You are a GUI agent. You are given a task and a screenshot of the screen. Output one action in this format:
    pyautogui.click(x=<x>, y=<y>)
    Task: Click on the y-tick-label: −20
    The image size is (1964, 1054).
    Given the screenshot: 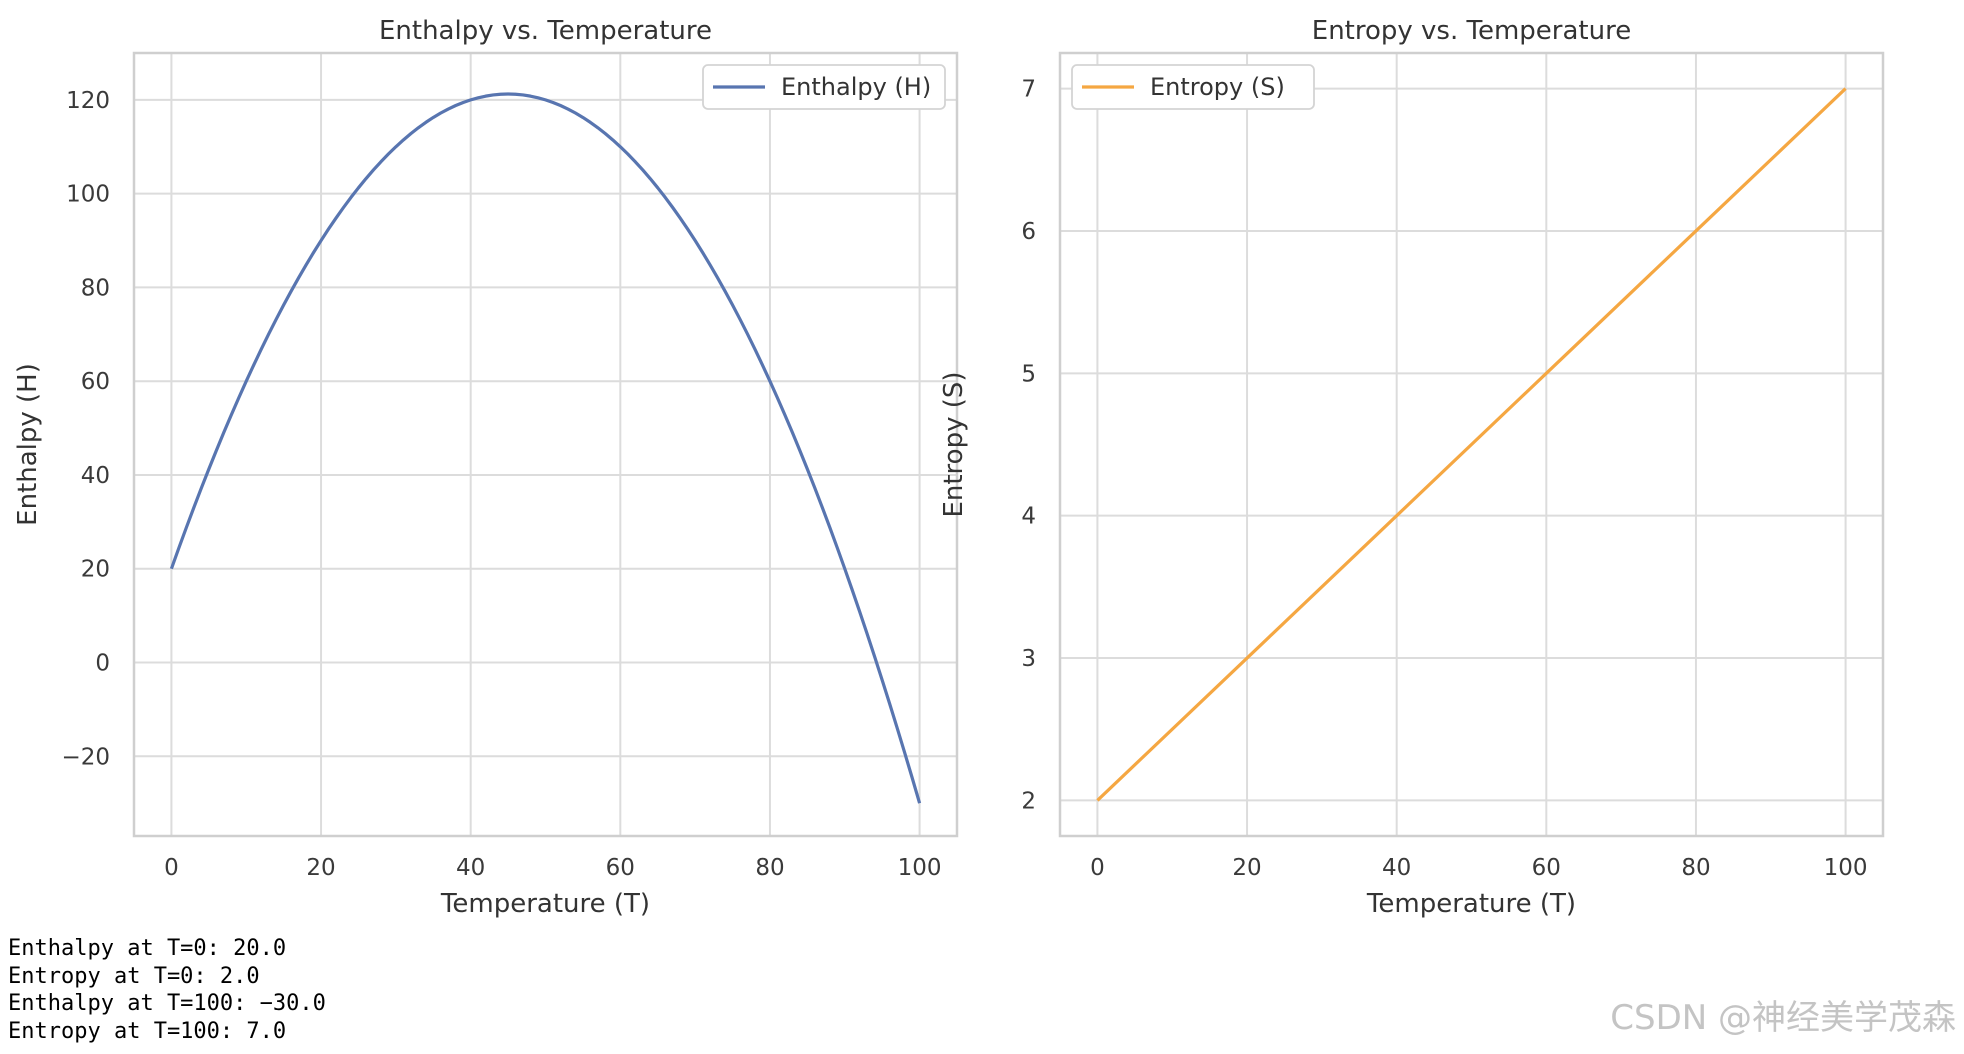 What is the action you would take?
    pyautogui.click(x=85, y=757)
    